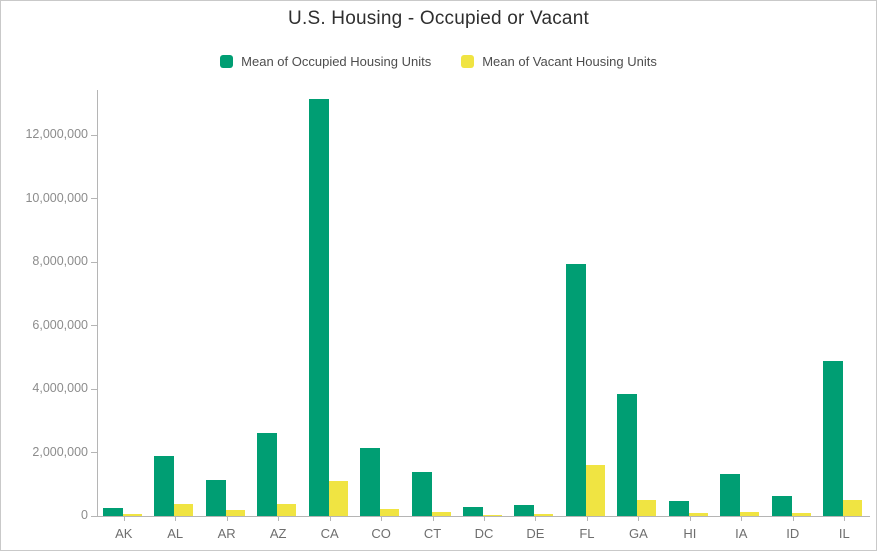  What do you see at coordinates (226, 533) in the screenshot?
I see `x-axis-category-label: AR` at bounding box center [226, 533].